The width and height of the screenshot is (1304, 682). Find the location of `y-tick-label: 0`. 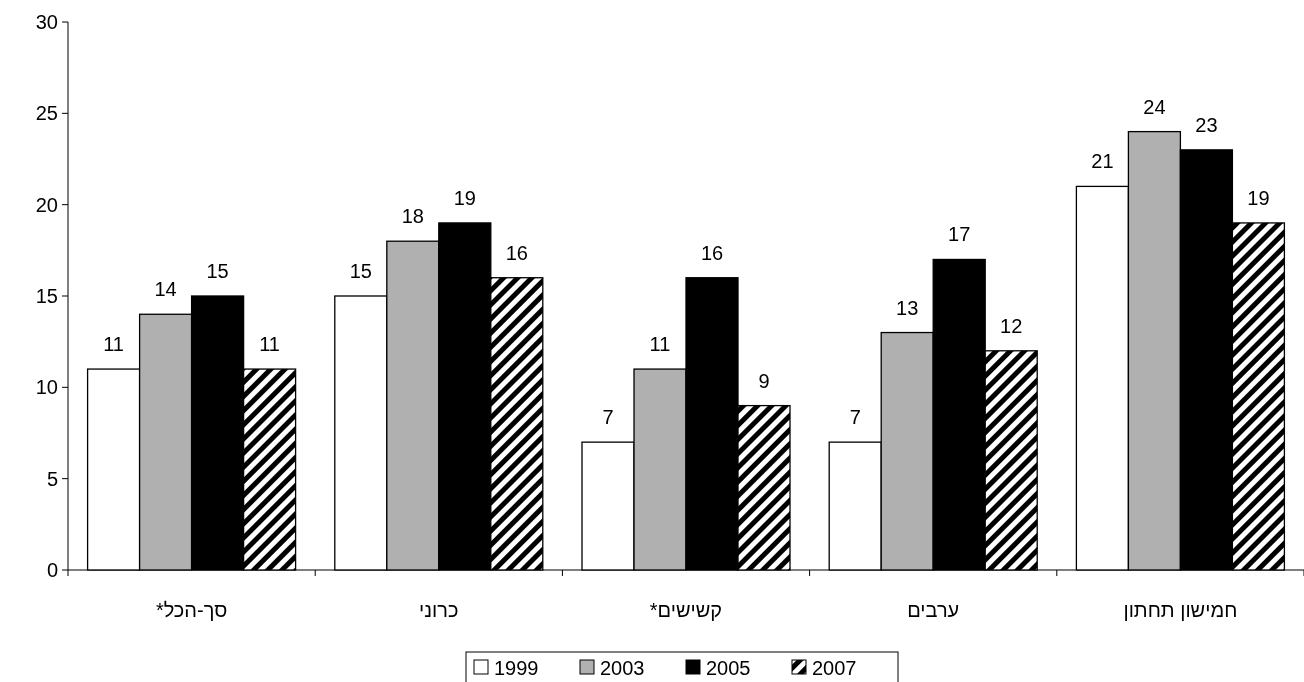

y-tick-label: 0 is located at coordinates (52, 570).